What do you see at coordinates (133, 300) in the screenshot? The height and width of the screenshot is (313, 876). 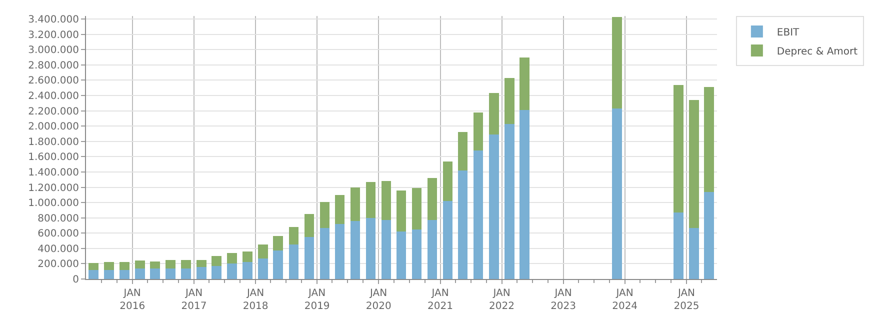 I see `x-tick-label: JAN 2016` at bounding box center [133, 300].